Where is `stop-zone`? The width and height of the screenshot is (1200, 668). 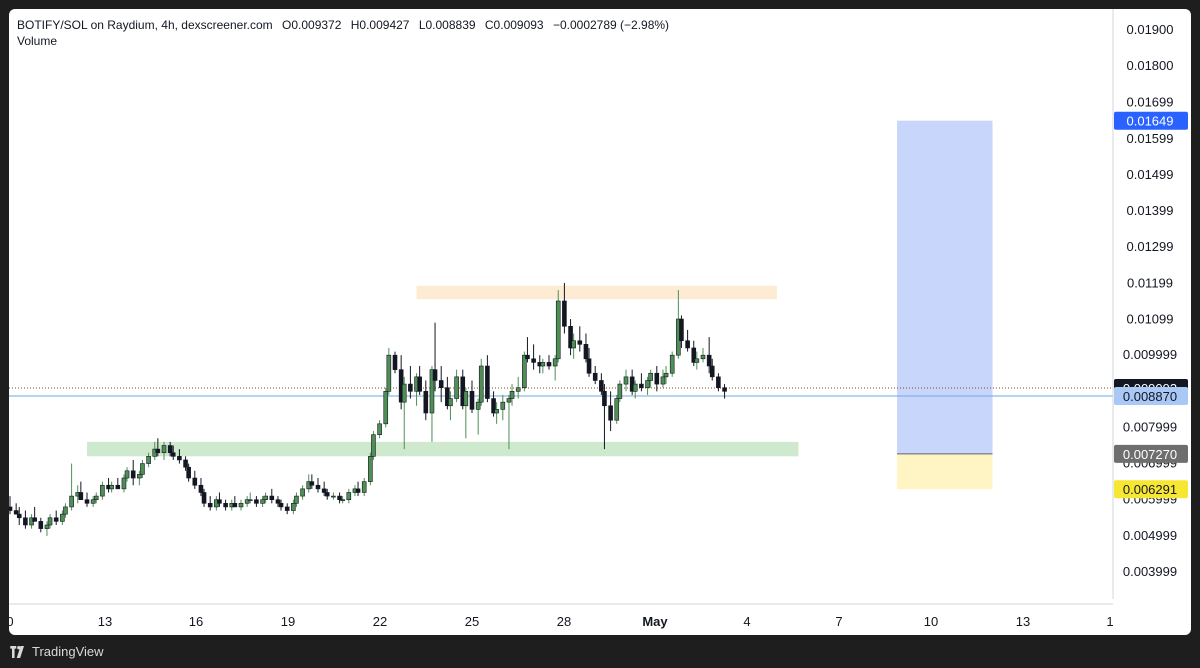 stop-zone is located at coordinates (945, 471).